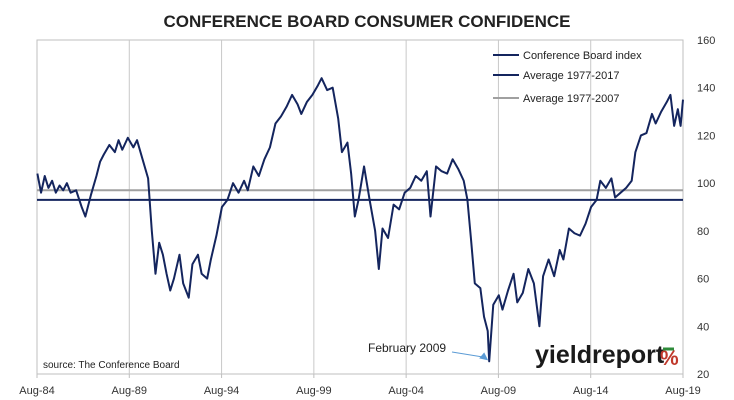  What do you see at coordinates (405, 391) in the screenshot?
I see `x-tick-label: Aug-04` at bounding box center [405, 391].